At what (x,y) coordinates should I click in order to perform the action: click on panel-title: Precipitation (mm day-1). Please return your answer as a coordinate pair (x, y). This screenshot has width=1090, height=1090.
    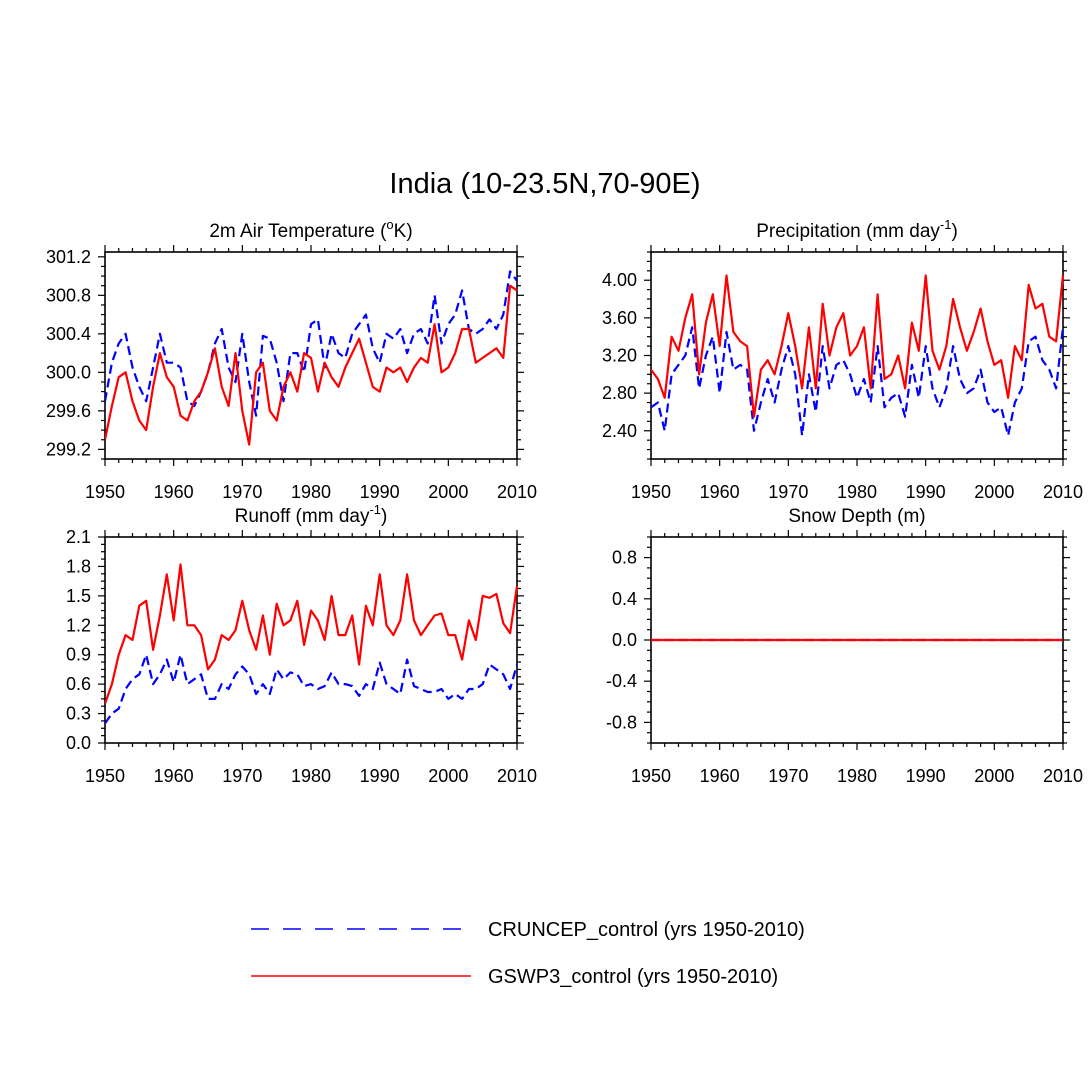
    Looking at the image, I should click on (857, 229).